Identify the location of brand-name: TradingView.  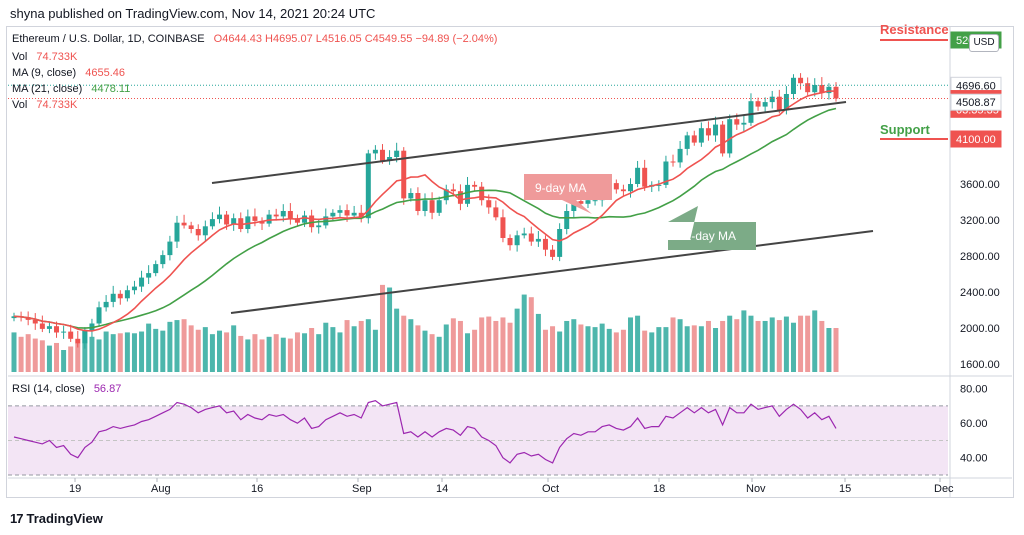
(64, 518).